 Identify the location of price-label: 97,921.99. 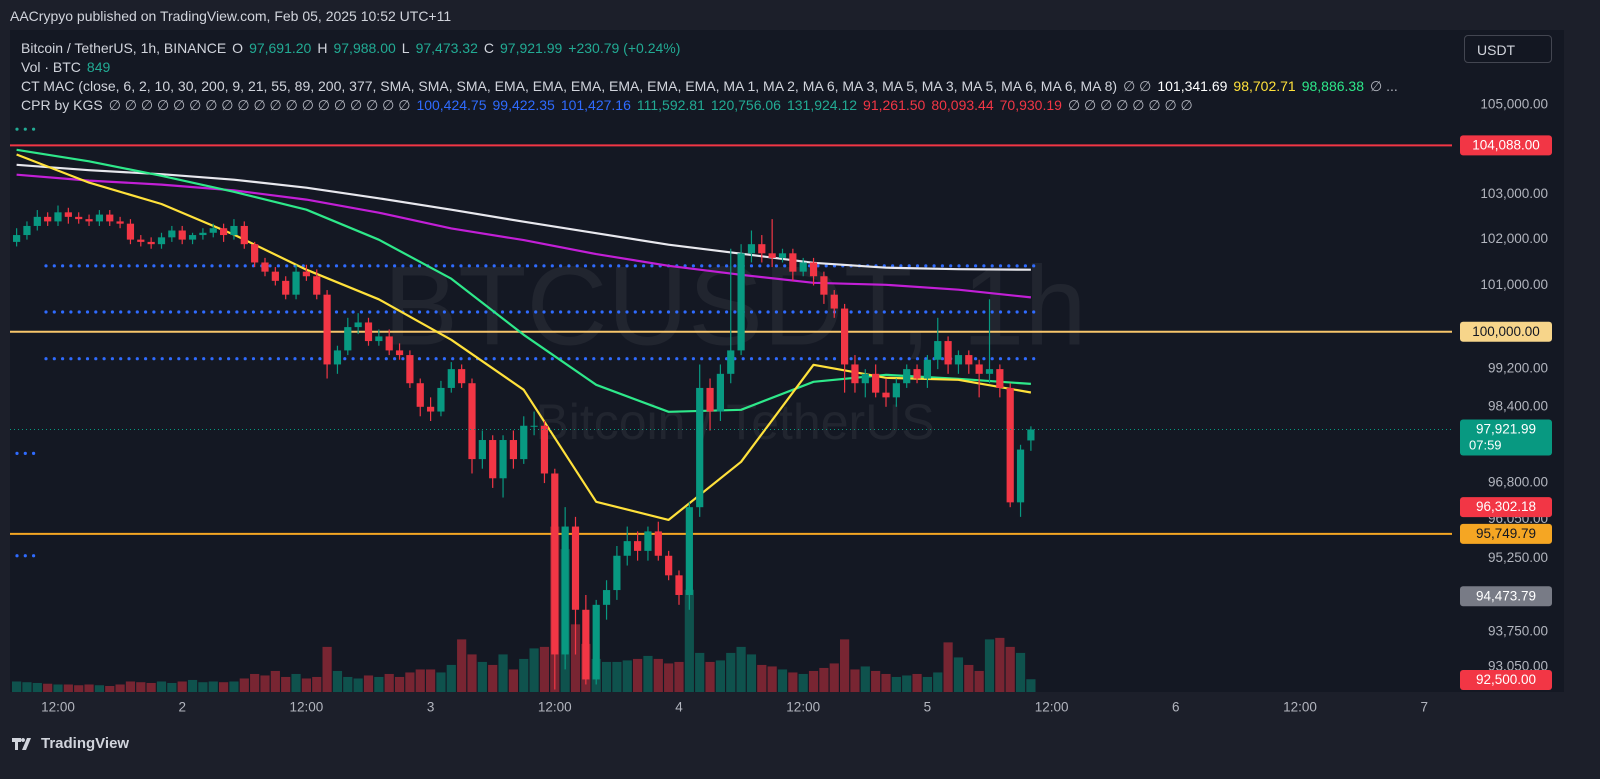
(1506, 429).